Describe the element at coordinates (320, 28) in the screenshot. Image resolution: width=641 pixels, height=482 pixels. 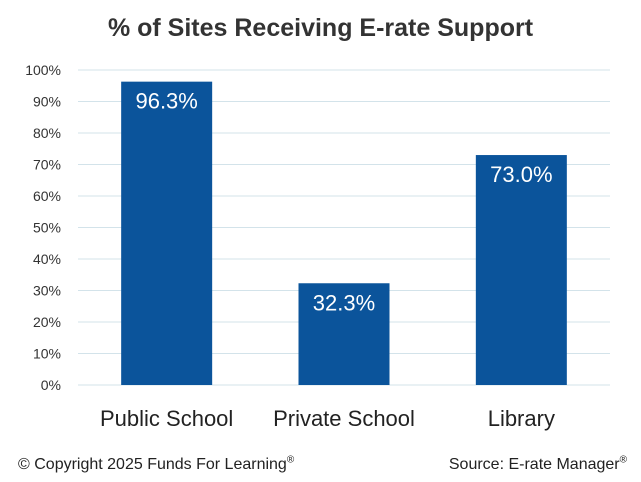
I see `chart-title: % of Sites Receiving E-rate Support` at that location.